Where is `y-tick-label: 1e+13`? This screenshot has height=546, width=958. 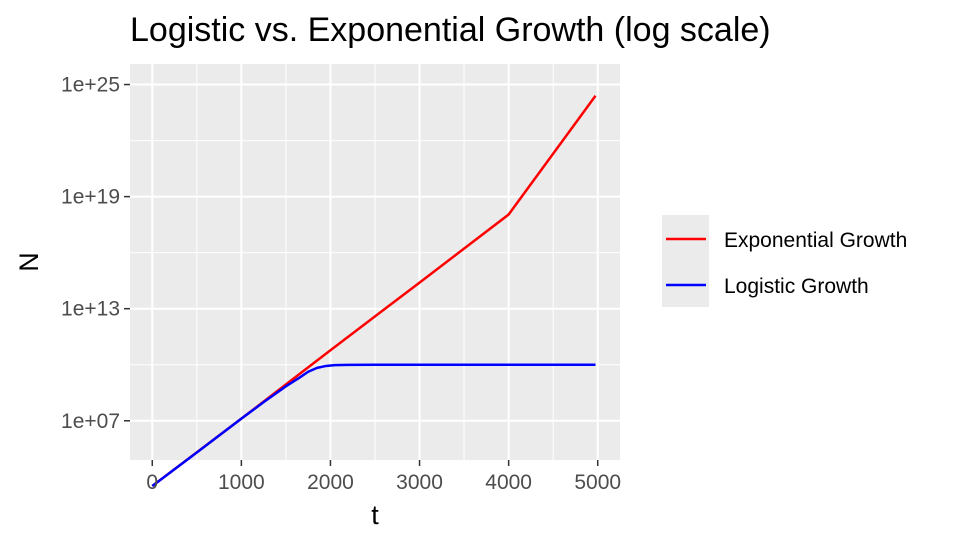 y-tick-label: 1e+13 is located at coordinates (90, 309).